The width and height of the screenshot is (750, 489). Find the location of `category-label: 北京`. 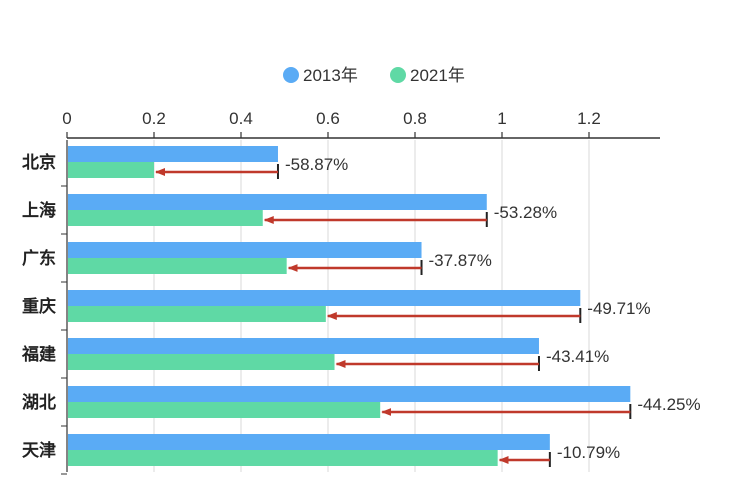

category-label: 北京 is located at coordinates (39, 162).